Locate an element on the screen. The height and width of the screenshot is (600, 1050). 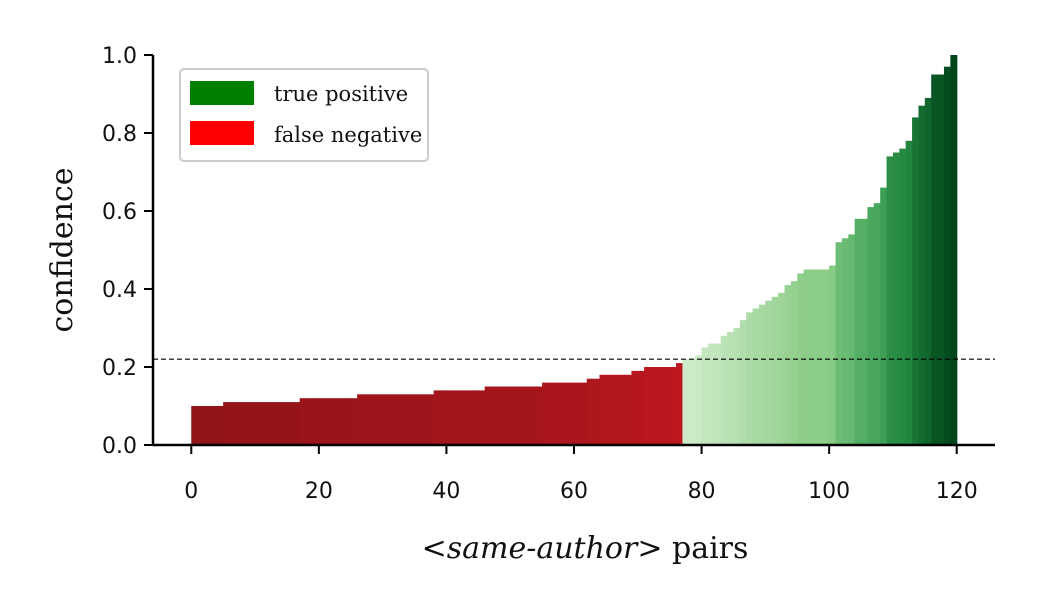
y-tick-label: 0.6 is located at coordinates (119, 212).